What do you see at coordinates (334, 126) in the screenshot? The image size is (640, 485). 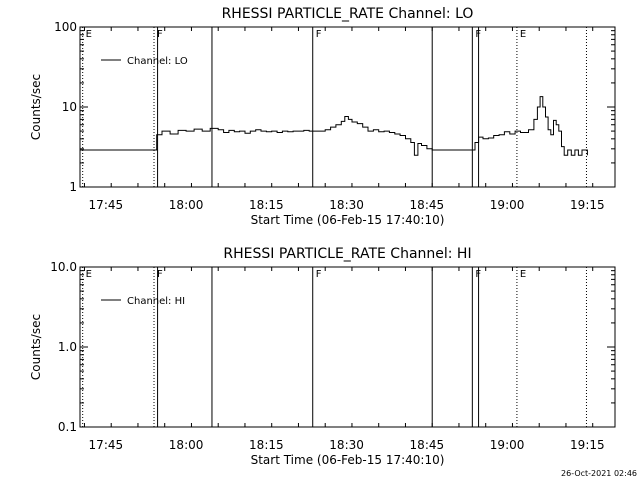 I see `series-line` at bounding box center [334, 126].